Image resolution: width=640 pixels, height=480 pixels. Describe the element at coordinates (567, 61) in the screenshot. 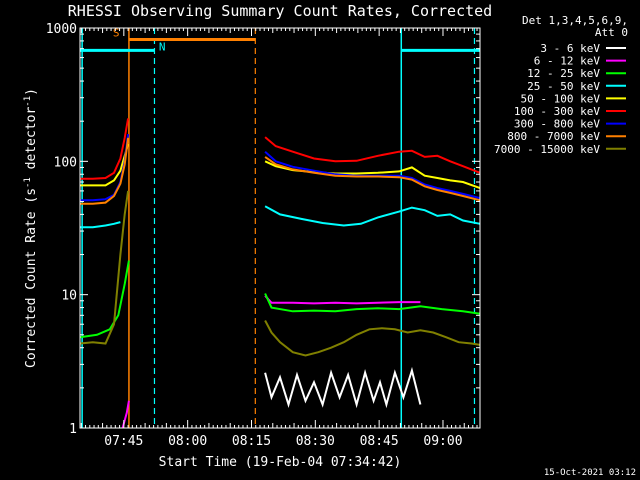

I see `legend-entry-label: 6 - 12 keV` at that location.